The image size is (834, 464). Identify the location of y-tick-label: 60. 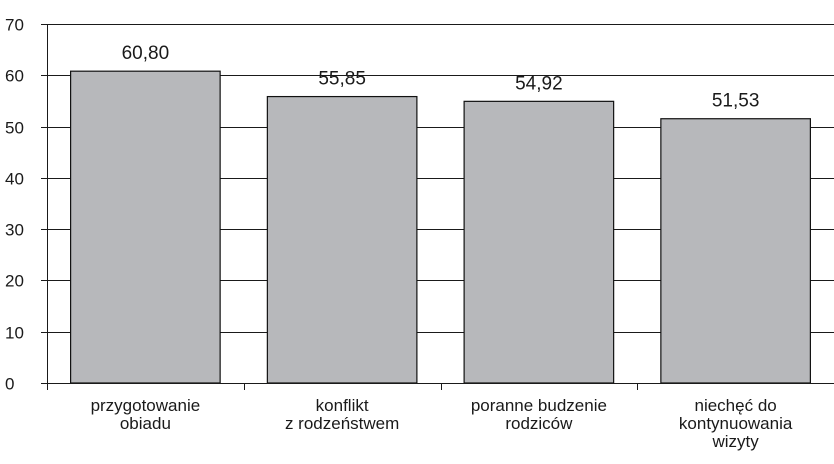
(14, 76).